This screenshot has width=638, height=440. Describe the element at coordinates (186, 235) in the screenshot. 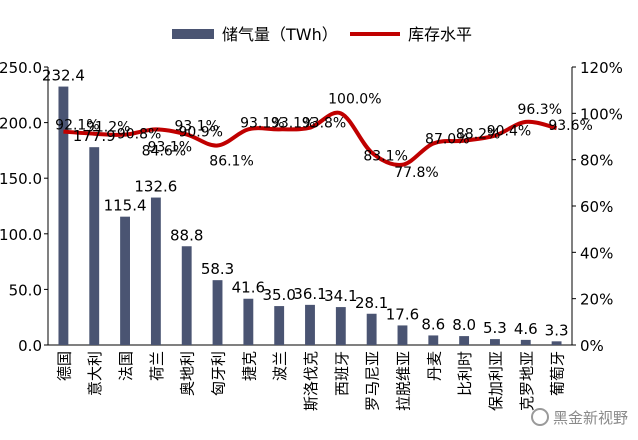

I see `bar-value-label: 88.8` at that location.